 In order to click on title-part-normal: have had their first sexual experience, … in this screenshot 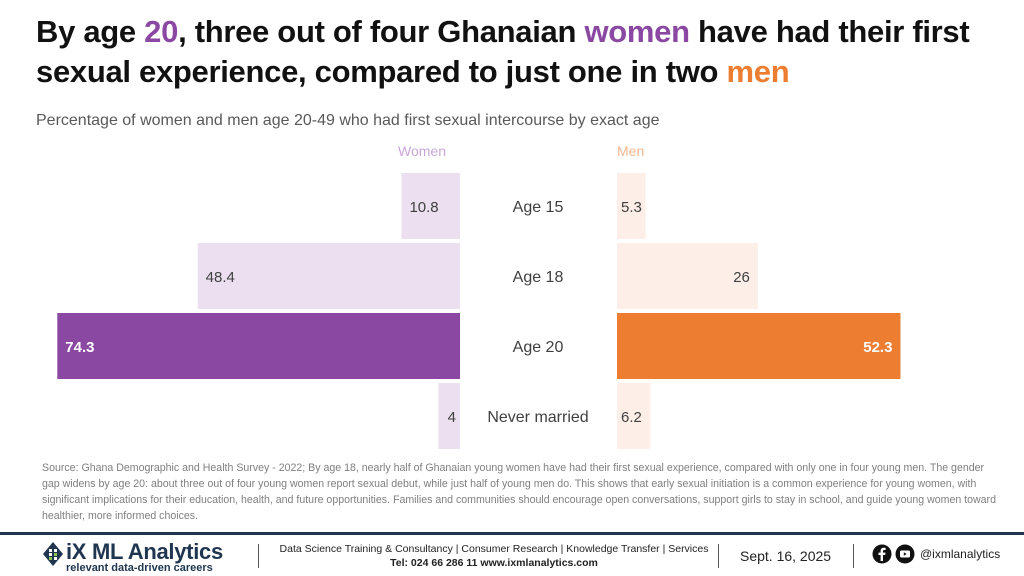, I will do `click(503, 51)`.